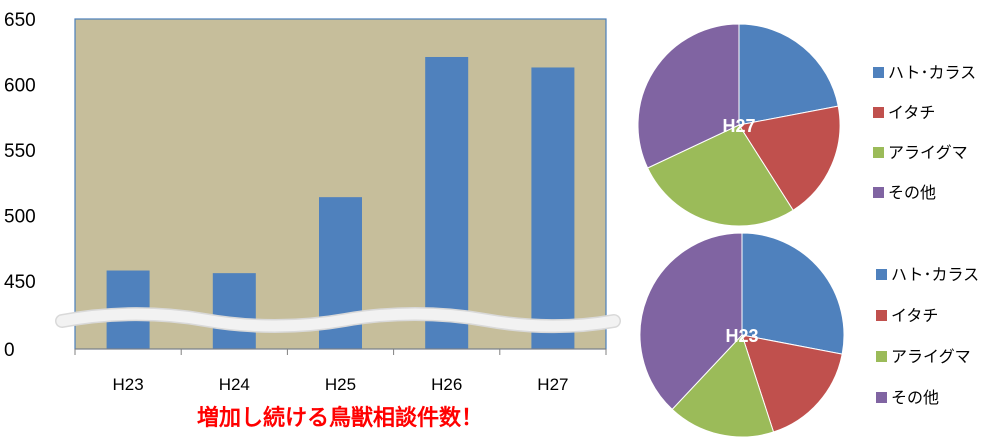 This screenshot has height=439, width=992. I want to click on y-tick-label-450: 450, so click(20, 282).